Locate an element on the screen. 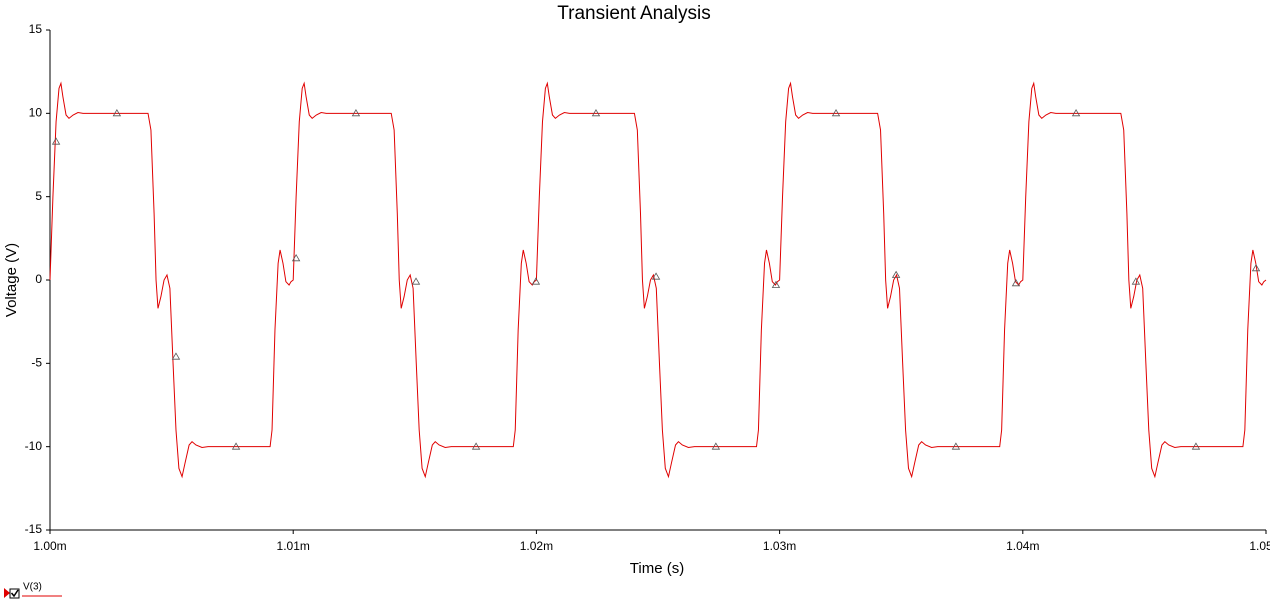 This screenshot has width=1270, height=608. x-tick-label: 1.00m is located at coordinates (49, 546).